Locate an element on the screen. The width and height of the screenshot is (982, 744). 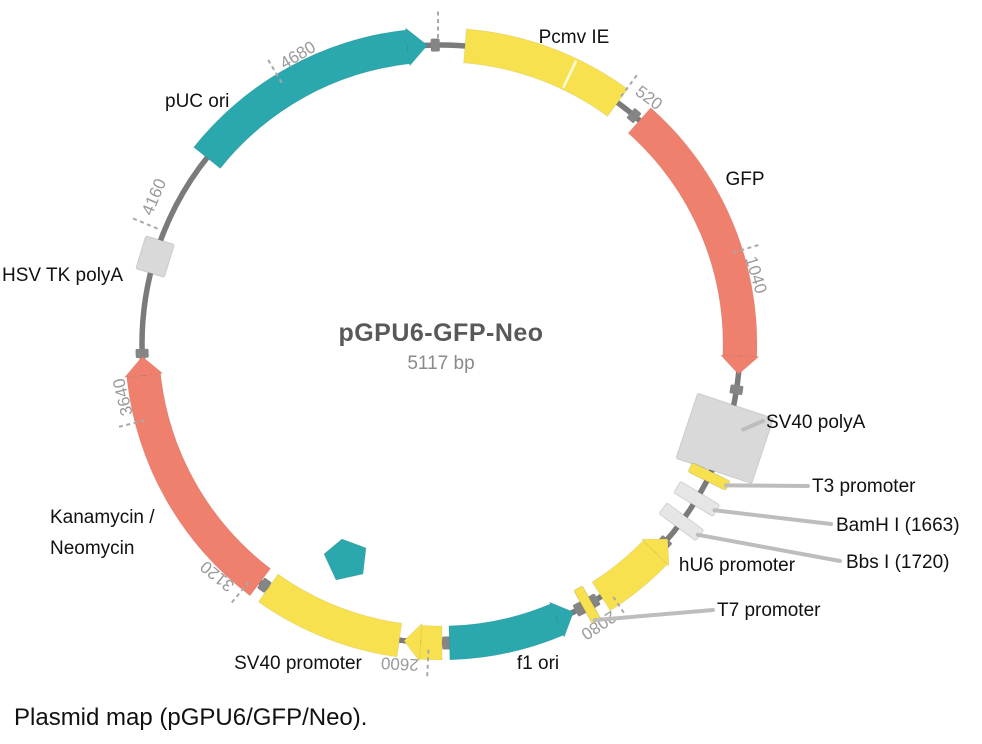
feature-label-t3-promoter: T3 promoter is located at coordinates (864, 486).